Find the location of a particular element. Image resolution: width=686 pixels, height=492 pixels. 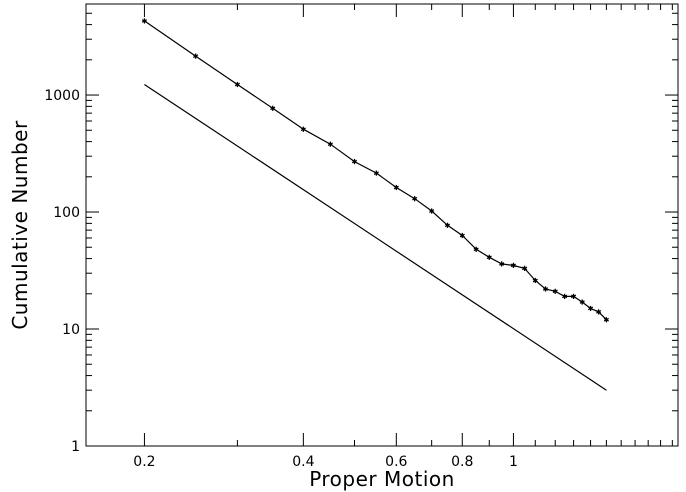

x-tick-label: 1 is located at coordinates (513, 462).